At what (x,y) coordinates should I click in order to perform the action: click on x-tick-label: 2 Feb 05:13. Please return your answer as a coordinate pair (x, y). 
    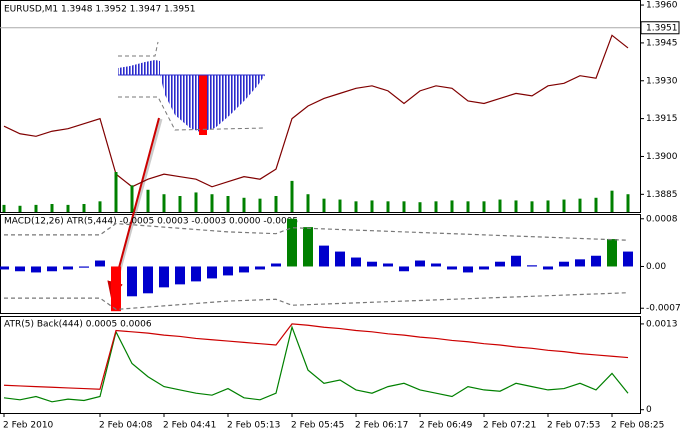
    Looking at the image, I should click on (253, 426).